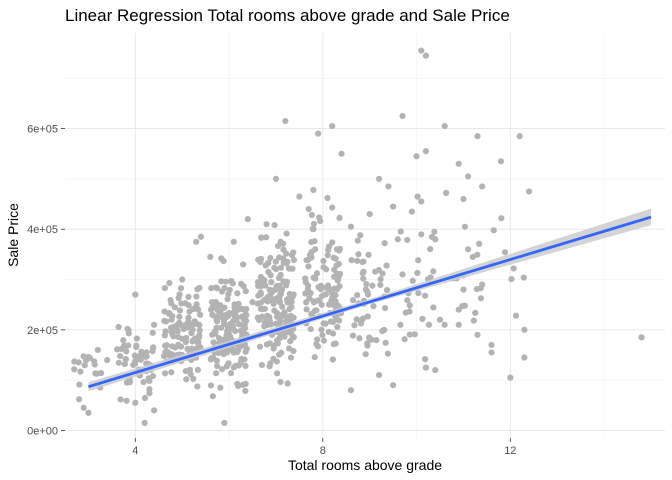 This screenshot has width=672, height=480. What do you see at coordinates (42, 331) in the screenshot?
I see `y-tick-label: 2e+05` at bounding box center [42, 331].